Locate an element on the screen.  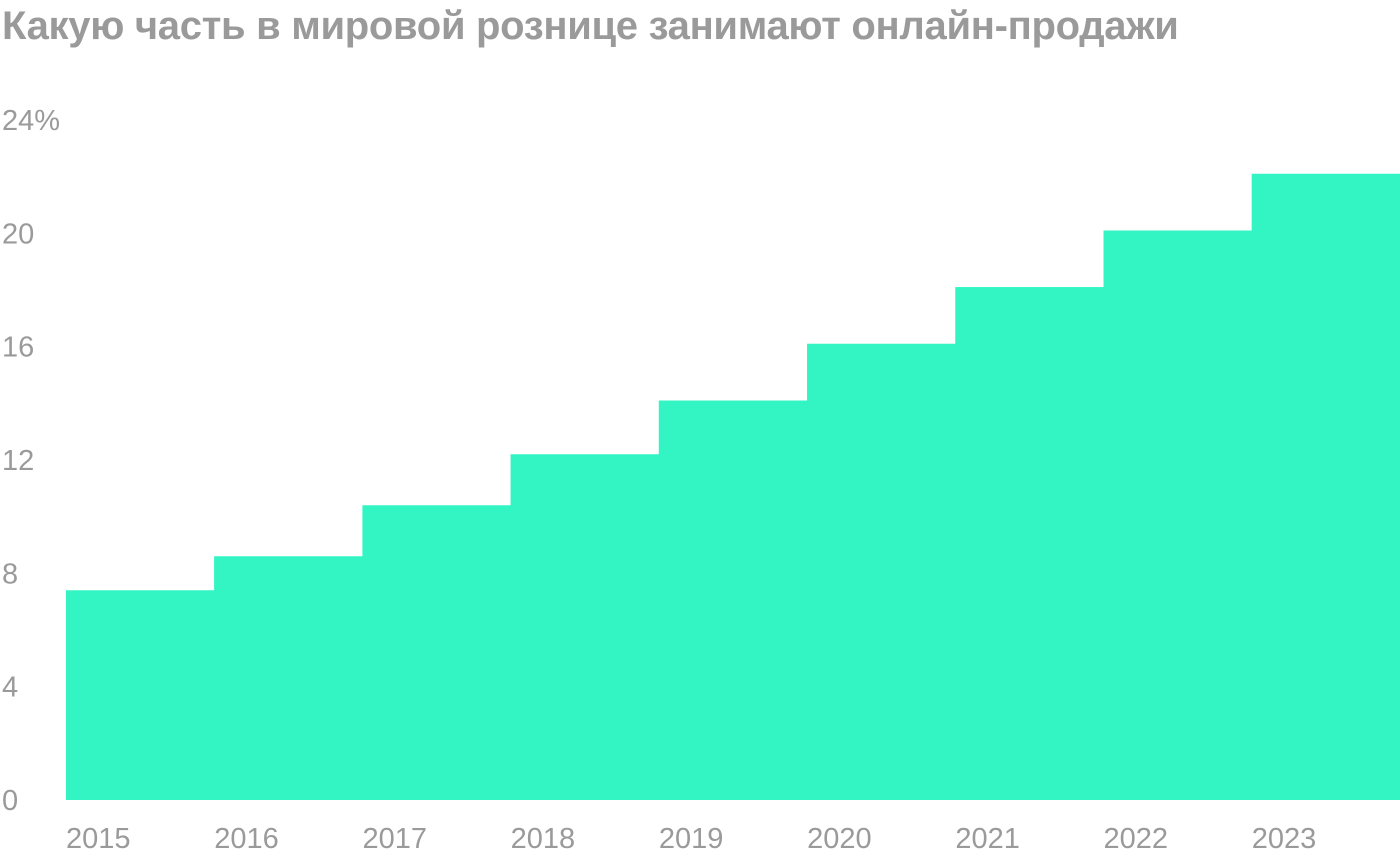
y-tick-label: 8 is located at coordinates (10, 574).